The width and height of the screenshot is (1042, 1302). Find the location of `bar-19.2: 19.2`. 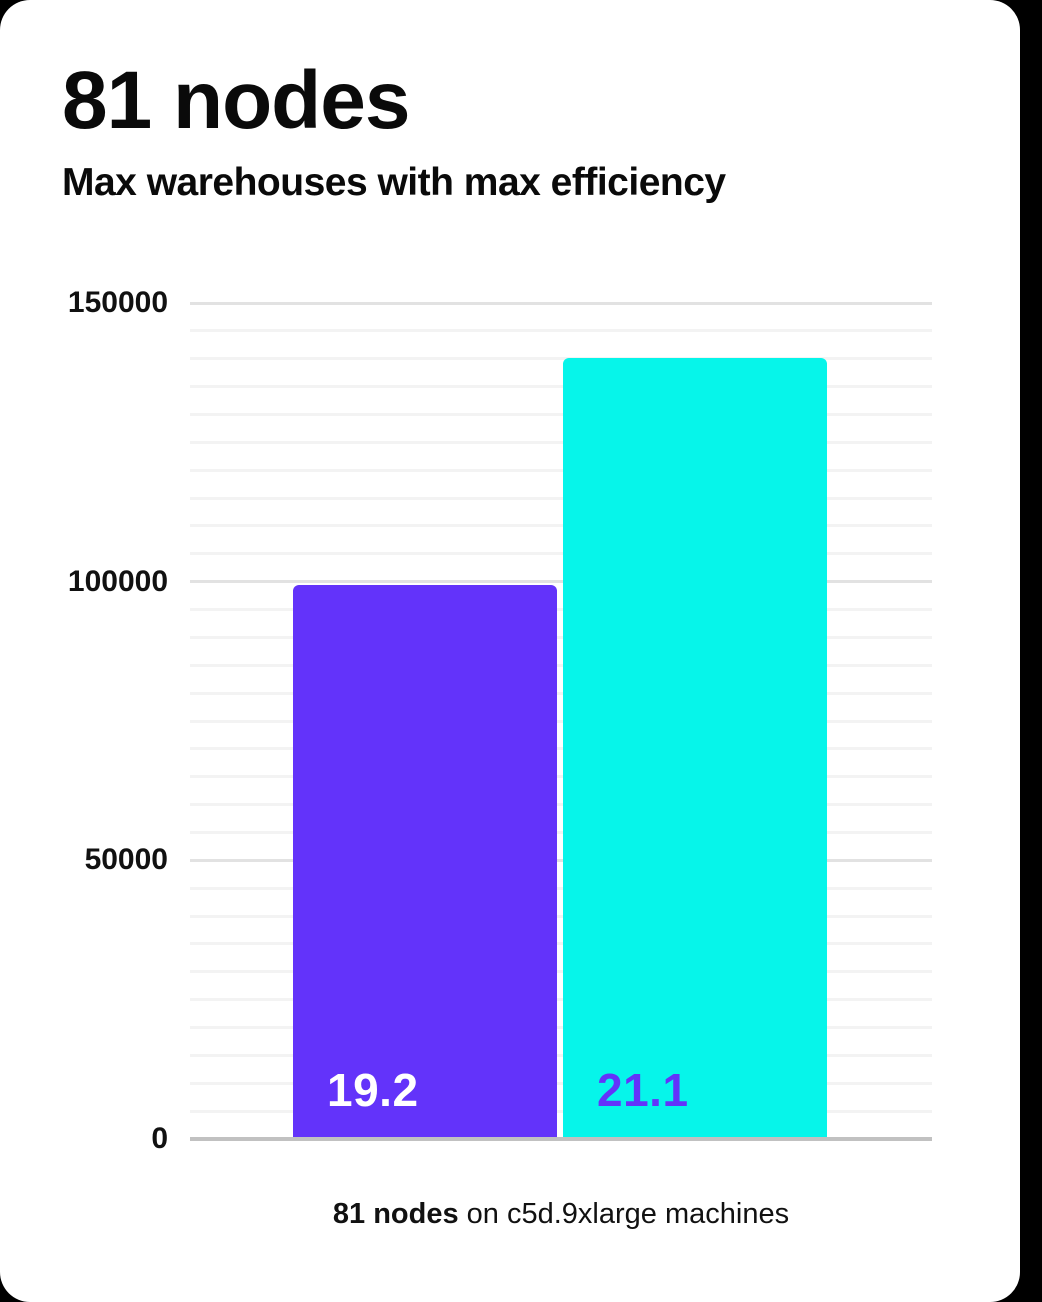

bar-19.2: 19.2 is located at coordinates (425, 862).